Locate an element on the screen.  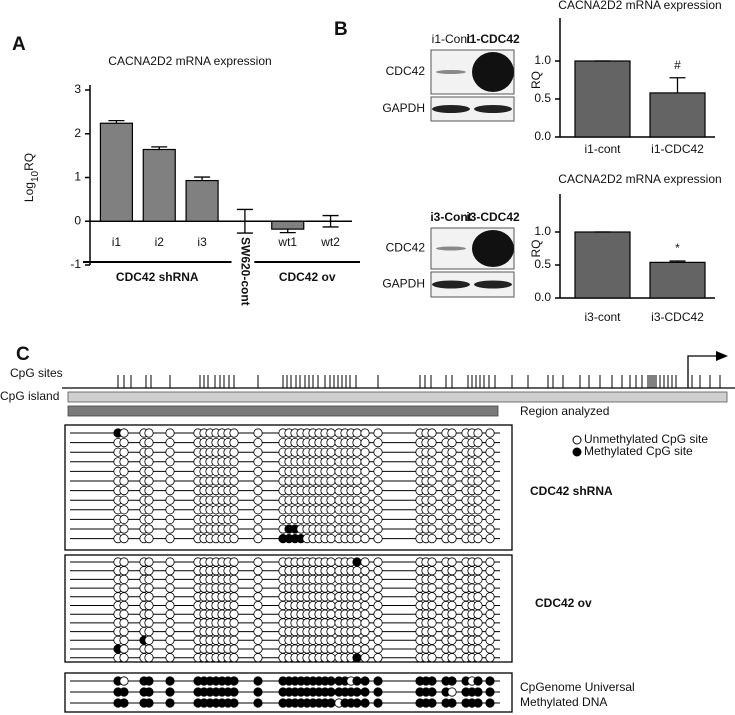
panel-label: C is located at coordinates (23, 354).